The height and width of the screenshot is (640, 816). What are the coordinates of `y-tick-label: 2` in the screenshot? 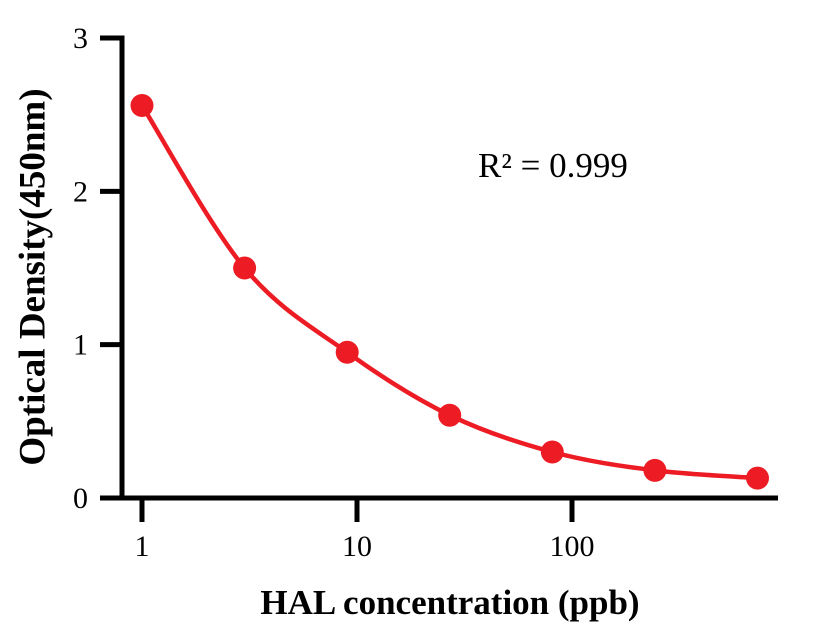 It's located at (80, 191).